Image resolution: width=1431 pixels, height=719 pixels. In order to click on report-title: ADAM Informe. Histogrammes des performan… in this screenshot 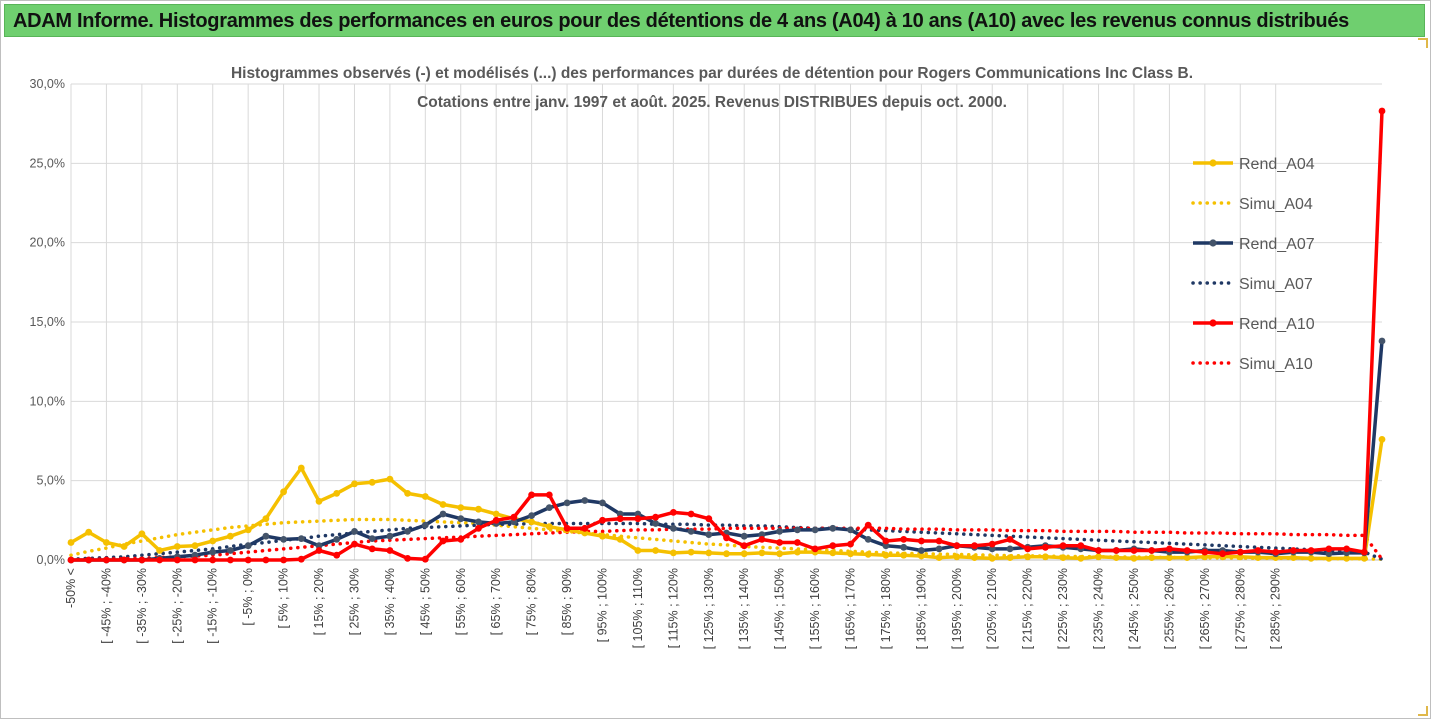, I will do `click(681, 21)`.